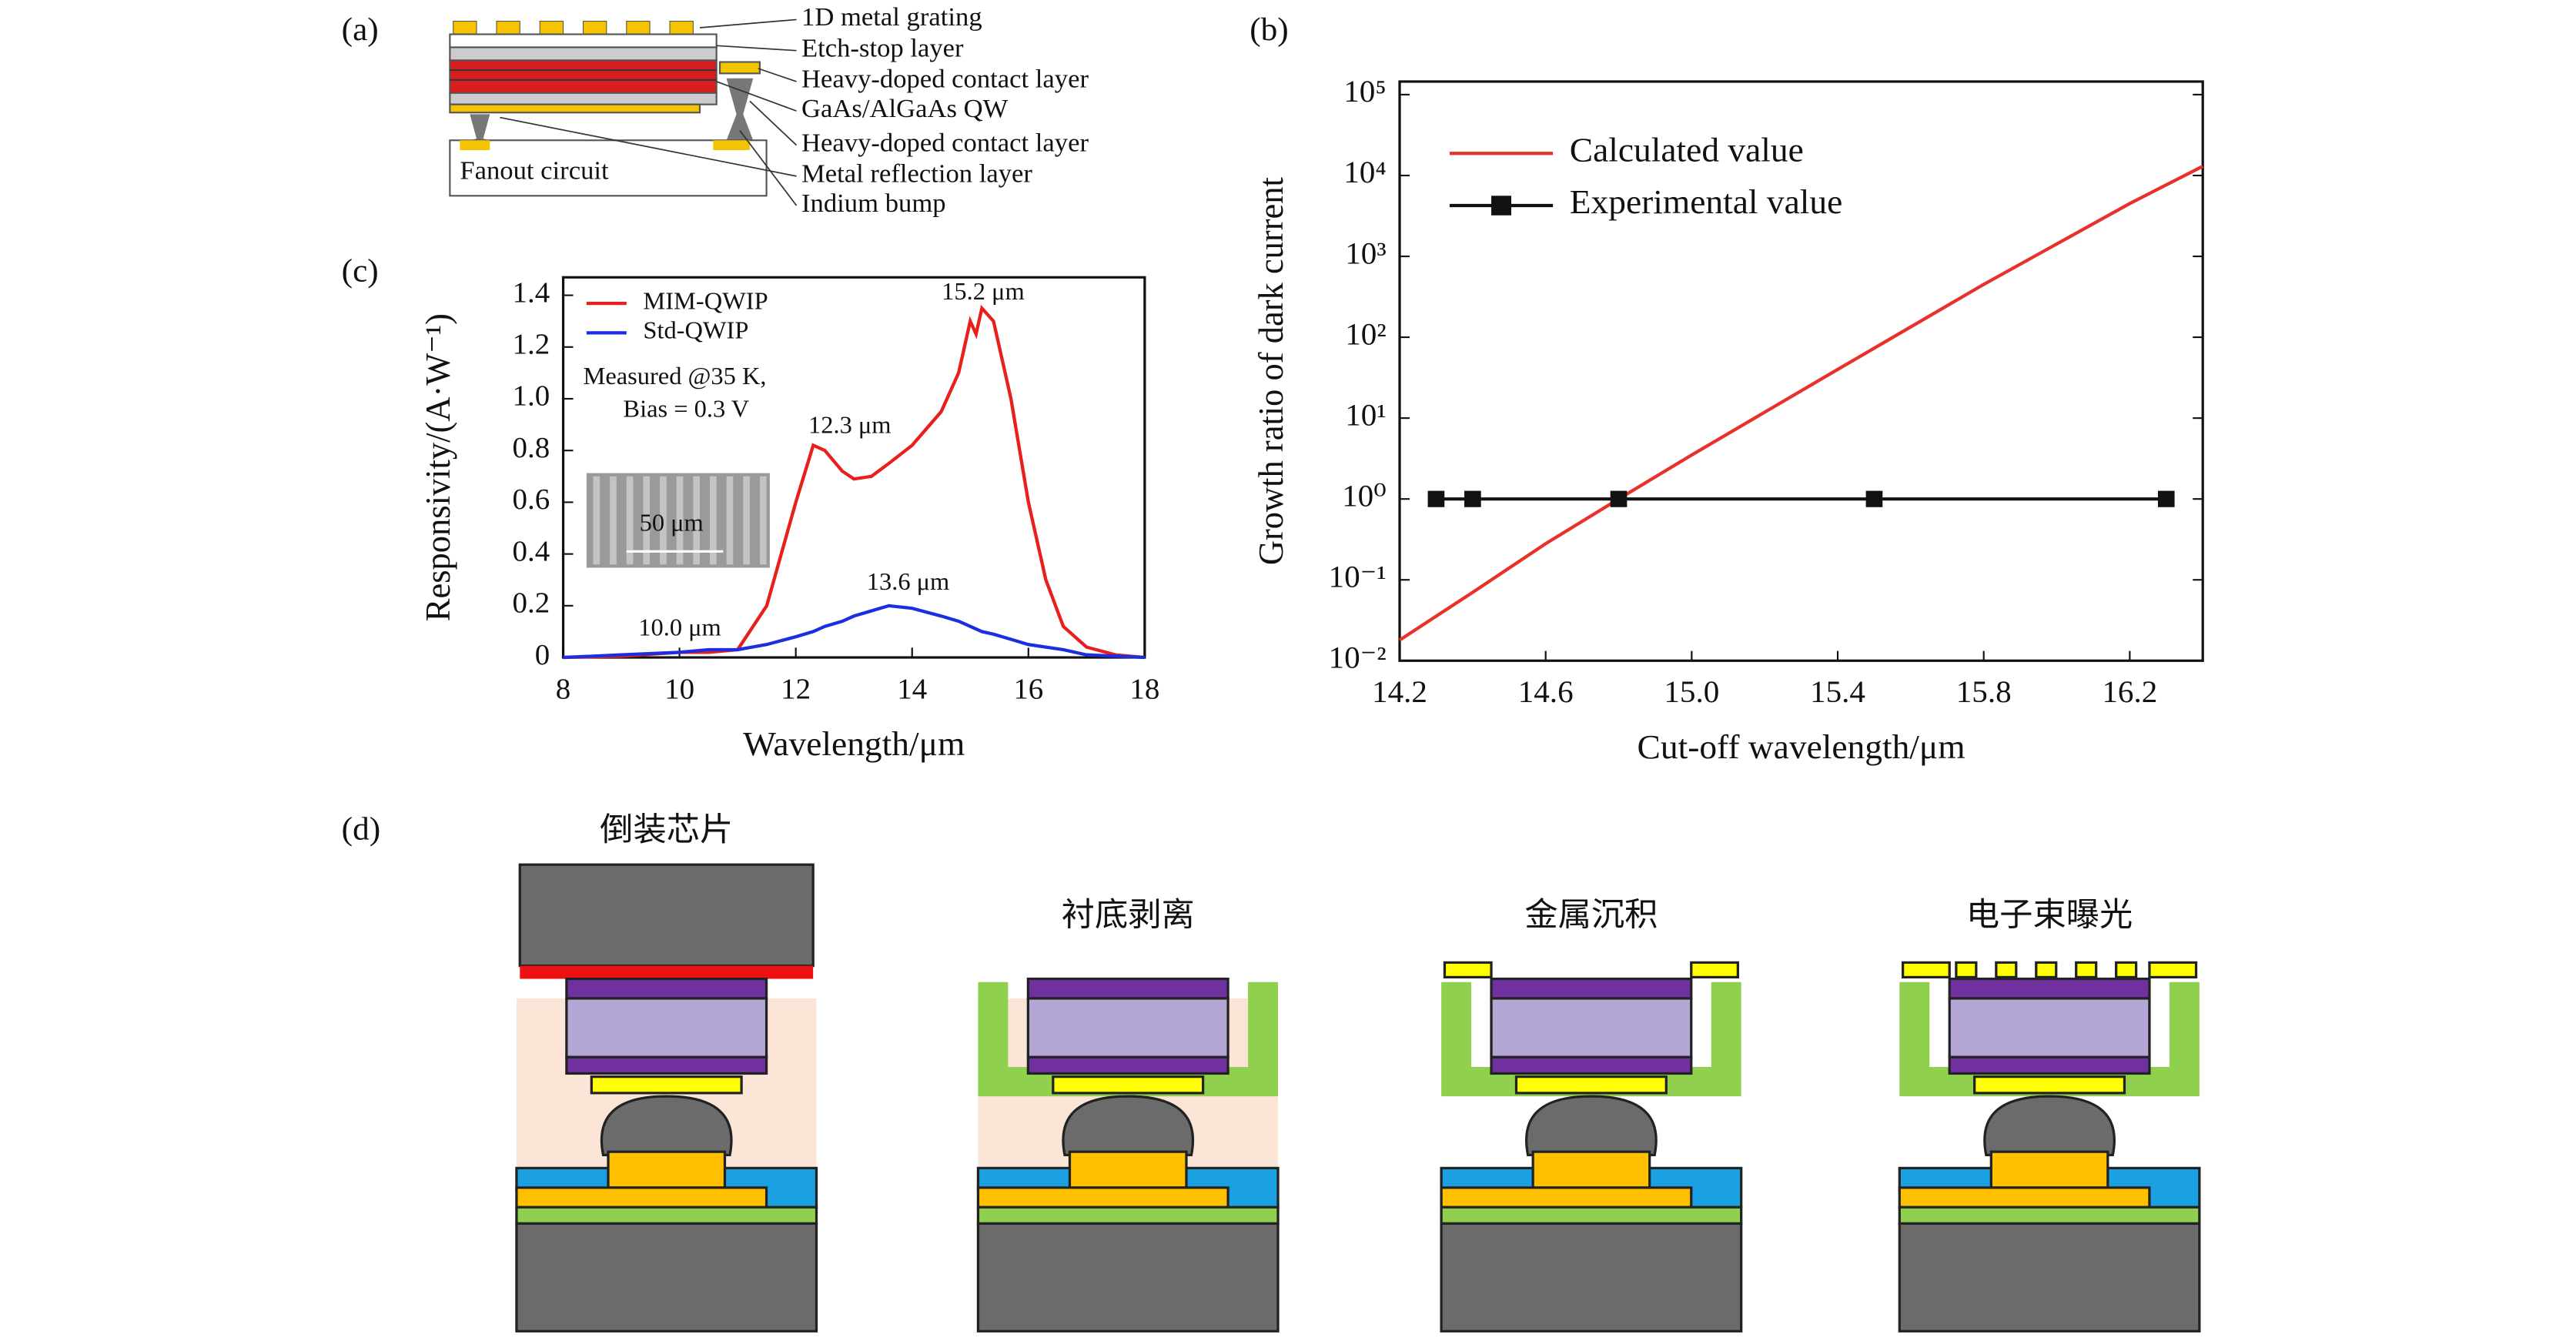  Describe the element at coordinates (1028, 690) in the screenshot. I see `x-tick-label: 16` at that location.